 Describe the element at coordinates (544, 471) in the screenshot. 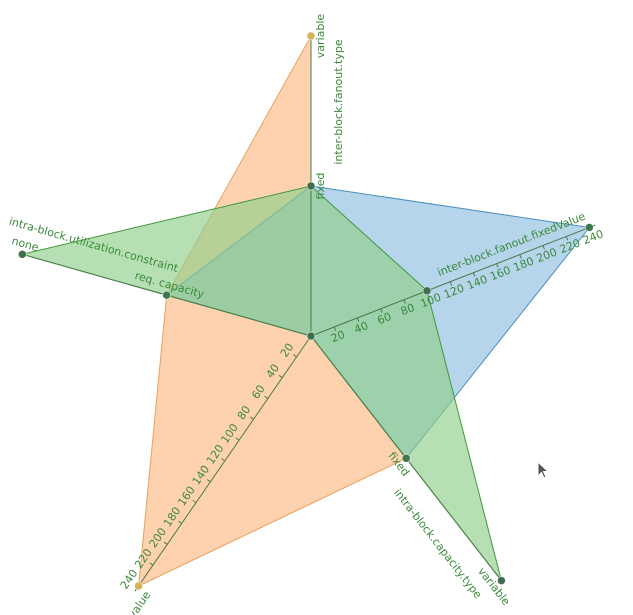

I see `mouse-cursor-icon` at that location.